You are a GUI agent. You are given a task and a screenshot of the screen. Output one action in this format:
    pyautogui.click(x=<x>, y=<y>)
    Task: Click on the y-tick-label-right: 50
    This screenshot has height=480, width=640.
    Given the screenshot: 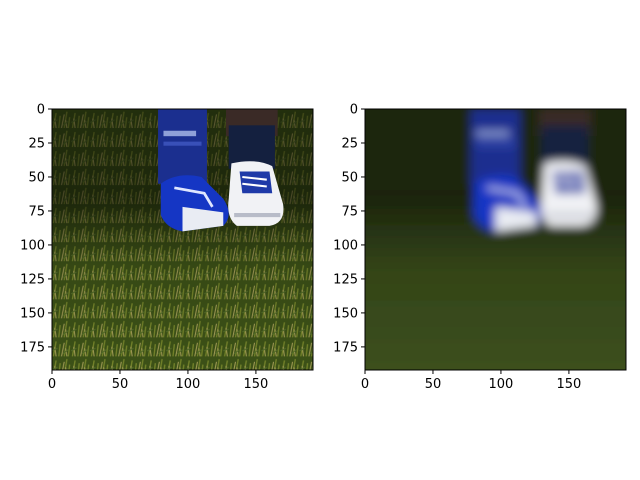 What is the action you would take?
    pyautogui.click(x=349, y=177)
    